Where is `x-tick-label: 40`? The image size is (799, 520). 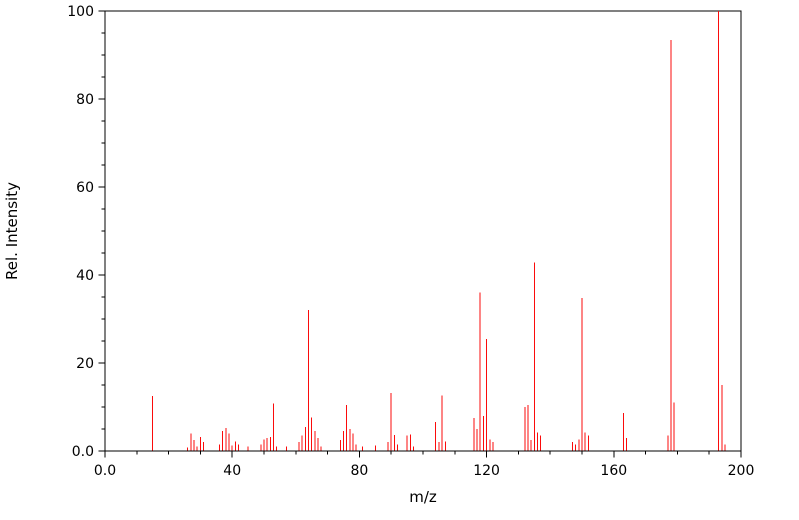 x-tick-label: 40 is located at coordinates (232, 471).